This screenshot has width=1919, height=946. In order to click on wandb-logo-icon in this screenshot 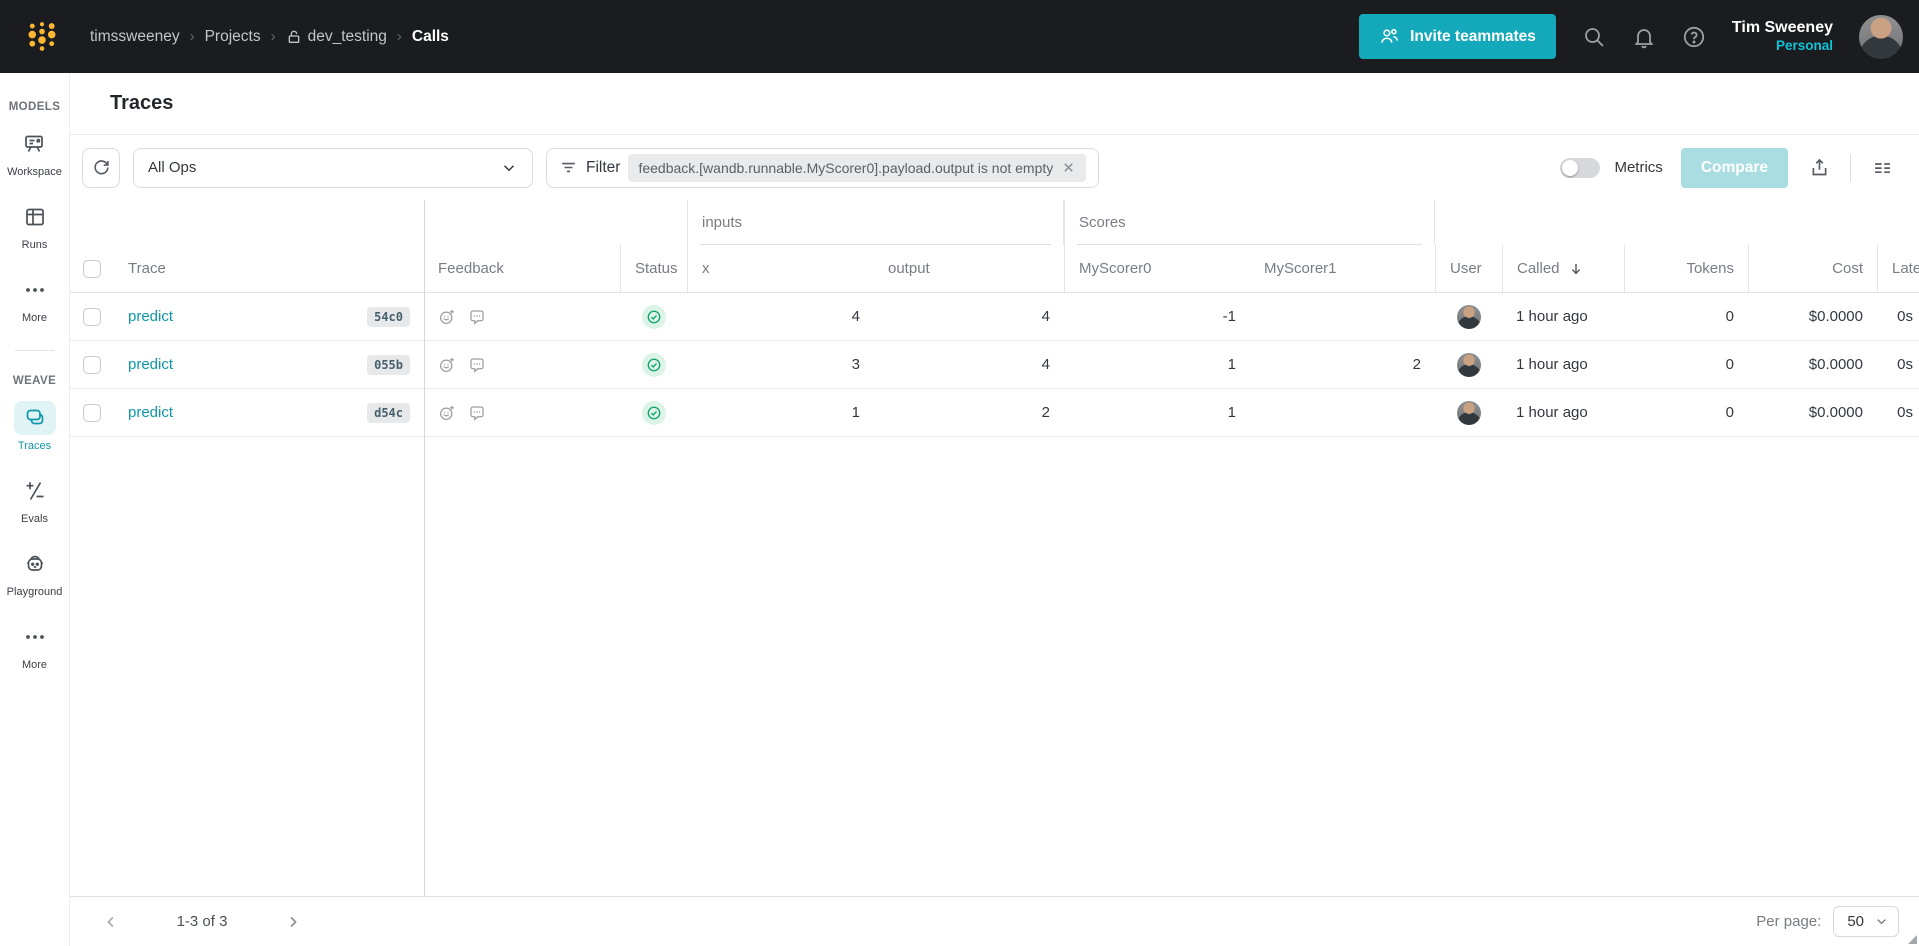, I will do `click(42, 37)`.